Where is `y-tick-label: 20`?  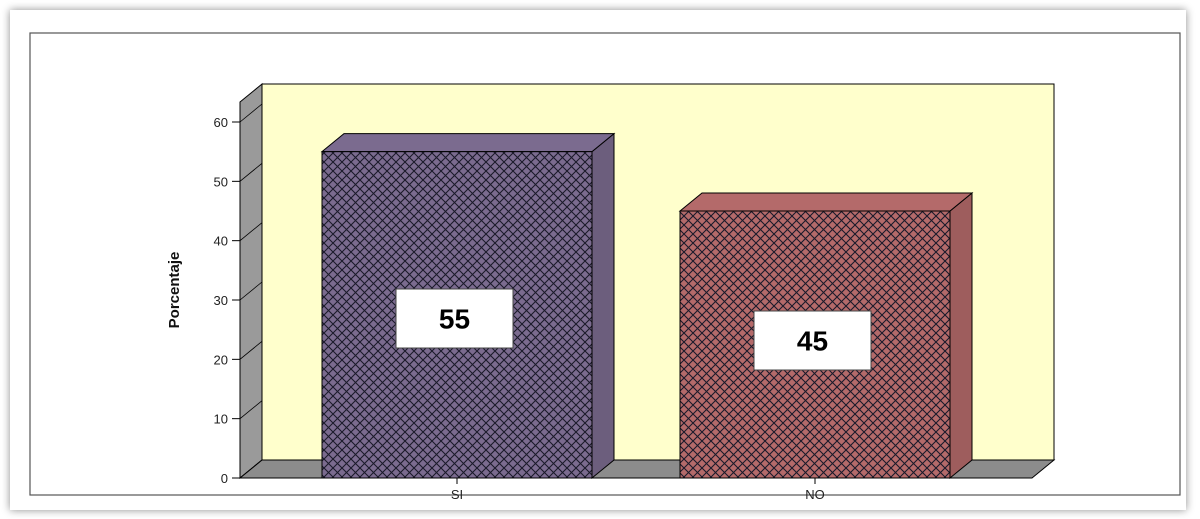 y-tick-label: 20 is located at coordinates (221, 359).